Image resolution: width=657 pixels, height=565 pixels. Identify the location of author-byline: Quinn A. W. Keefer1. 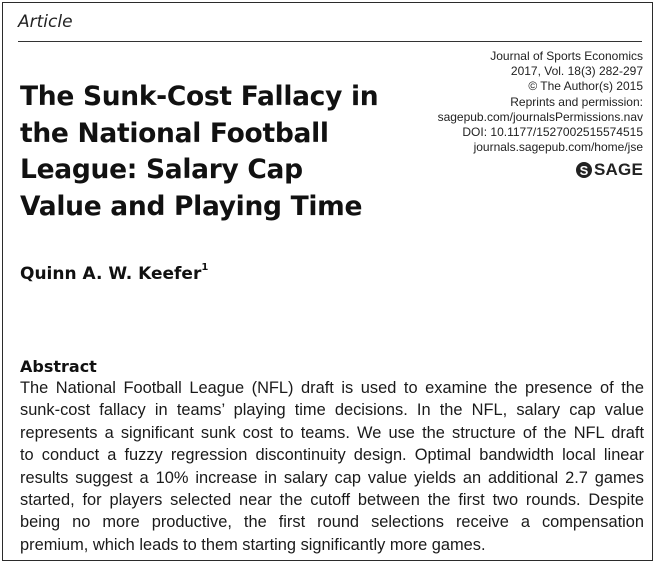
(114, 273).